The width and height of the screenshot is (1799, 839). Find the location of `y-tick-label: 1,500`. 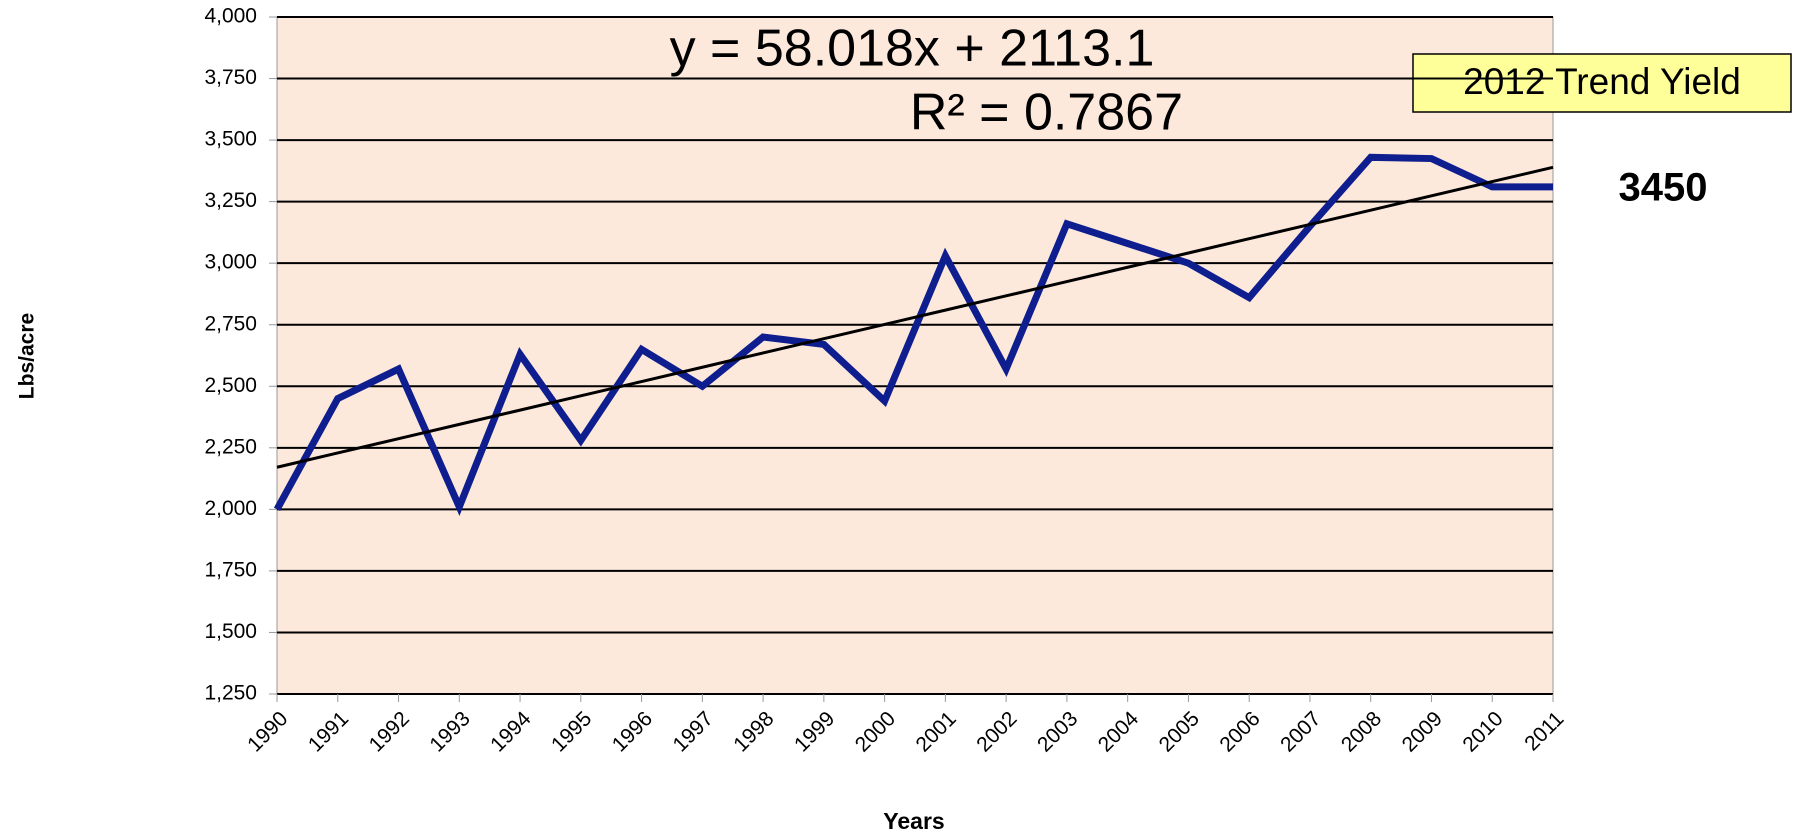

y-tick-label: 1,500 is located at coordinates (230, 631).